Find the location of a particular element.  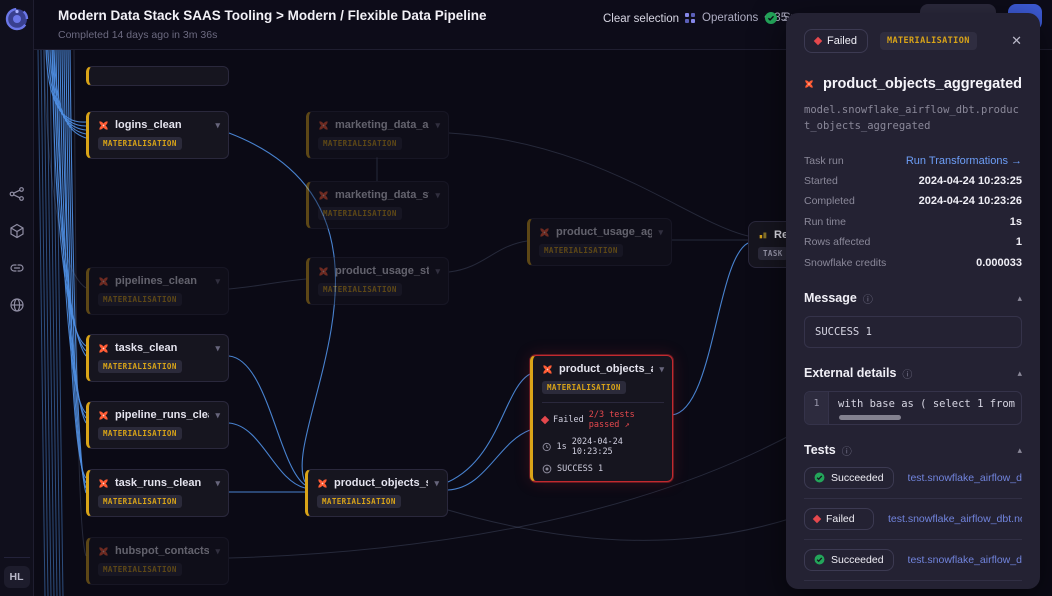

node-status-row: 1s 2024-04-24 10:23:25 is located at coordinates (603, 447).